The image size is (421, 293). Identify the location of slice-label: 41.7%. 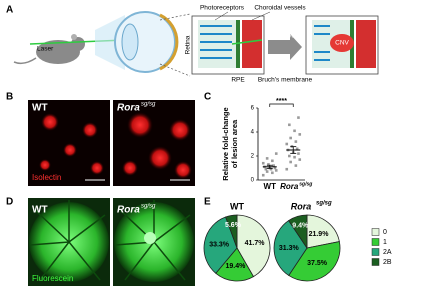
(255, 243).